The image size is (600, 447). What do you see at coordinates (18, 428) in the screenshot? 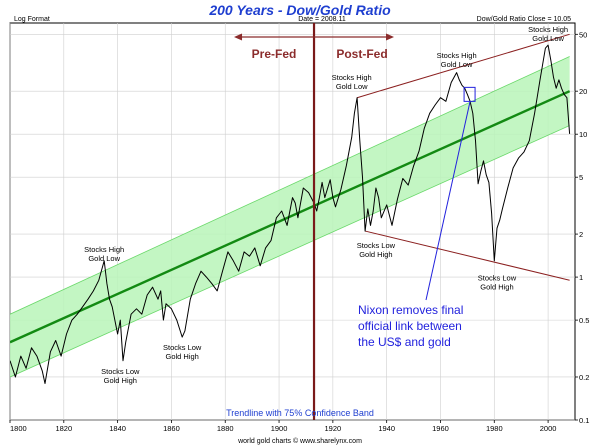
I see `x-tick-label: 1800` at bounding box center [18, 428].